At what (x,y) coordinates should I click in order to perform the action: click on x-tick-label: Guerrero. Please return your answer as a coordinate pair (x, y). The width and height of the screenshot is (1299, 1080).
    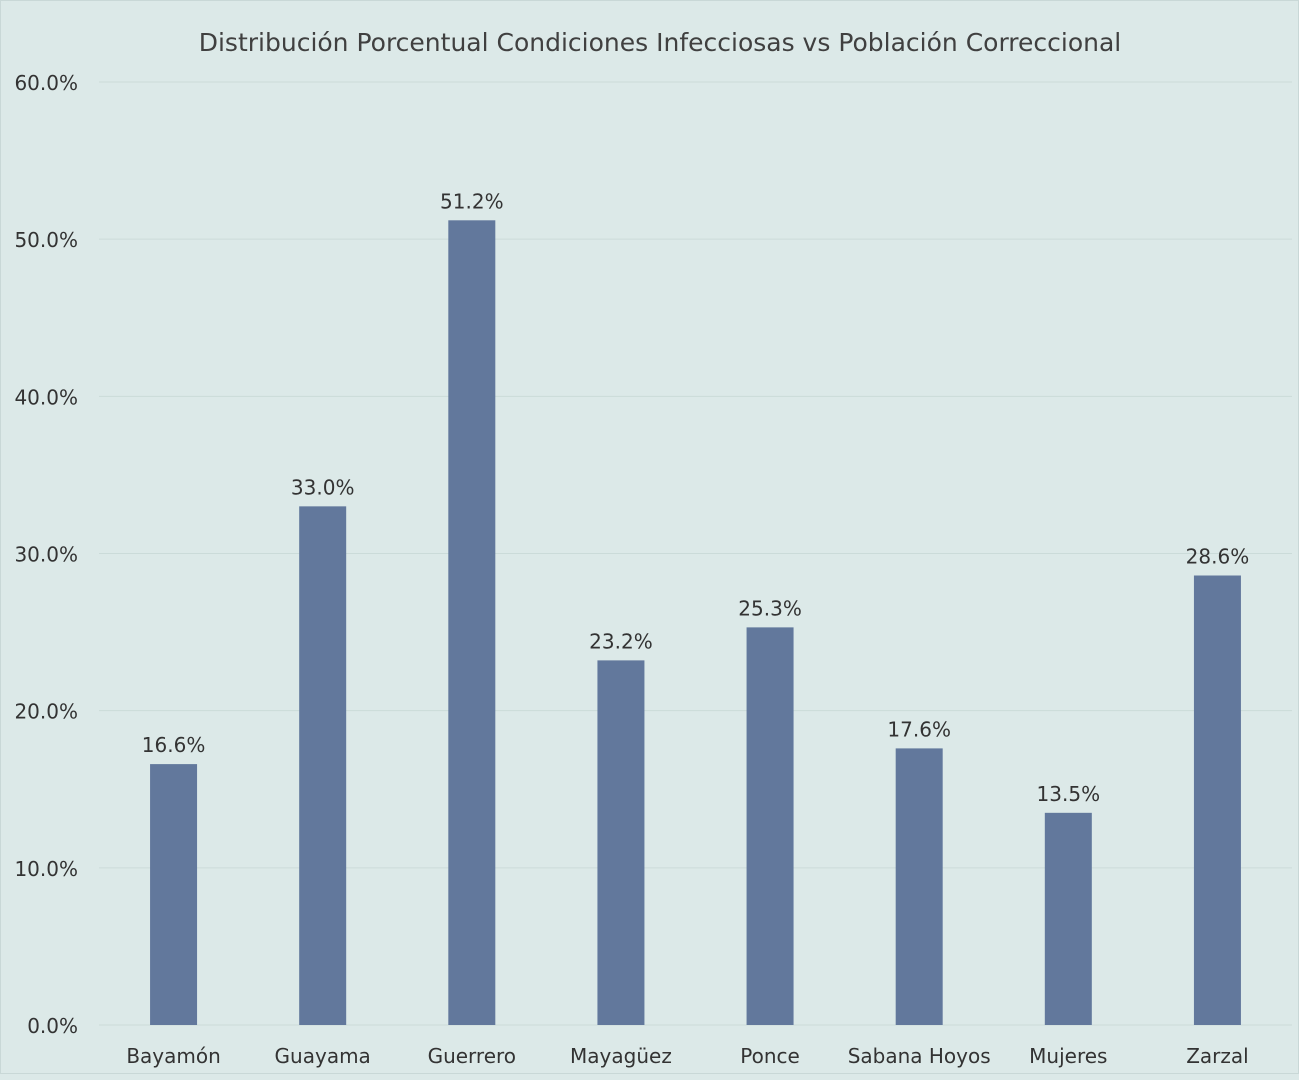
    Looking at the image, I should click on (472, 1056).